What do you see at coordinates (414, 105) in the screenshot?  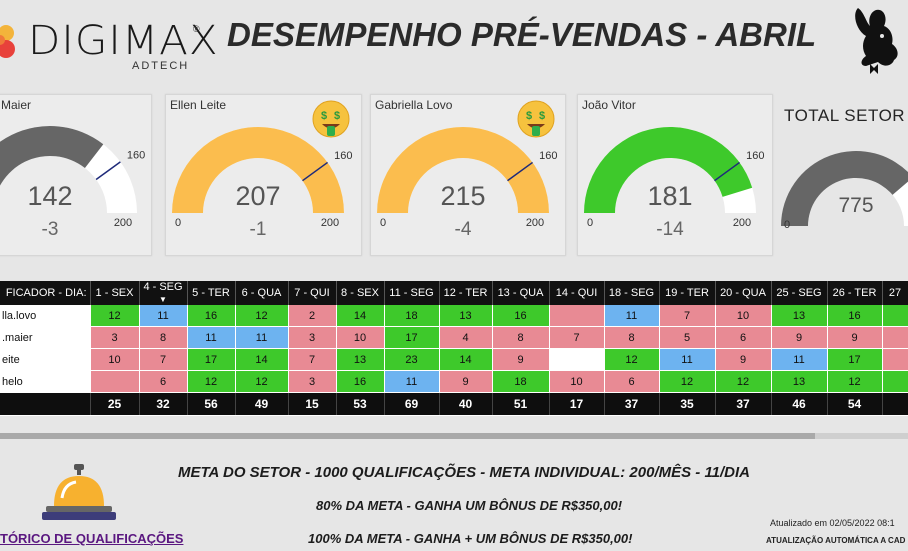 I see `gauge-name: Gabriella Lovo` at bounding box center [414, 105].